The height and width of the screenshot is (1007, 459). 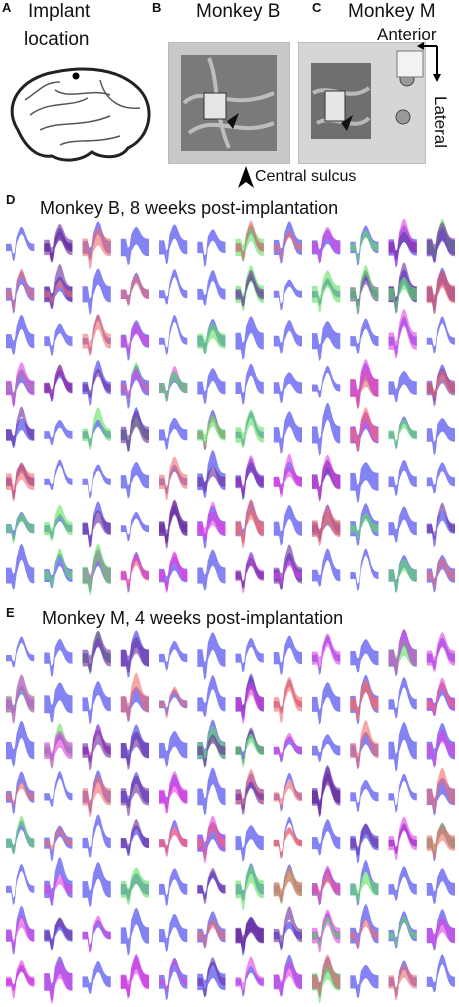 I want to click on panel-e-title: Monkey M, 4 weeks post-implantation, so click(x=193, y=618).